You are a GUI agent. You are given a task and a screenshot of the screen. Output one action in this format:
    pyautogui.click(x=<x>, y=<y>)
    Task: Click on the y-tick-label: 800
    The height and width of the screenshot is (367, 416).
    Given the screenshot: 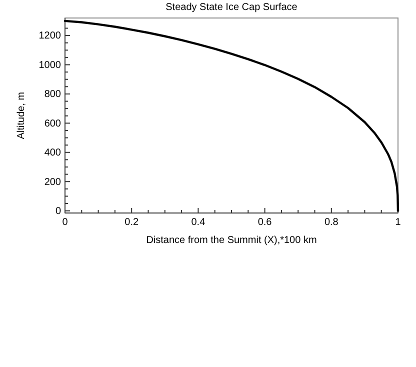 What is the action you would take?
    pyautogui.click(x=53, y=94)
    